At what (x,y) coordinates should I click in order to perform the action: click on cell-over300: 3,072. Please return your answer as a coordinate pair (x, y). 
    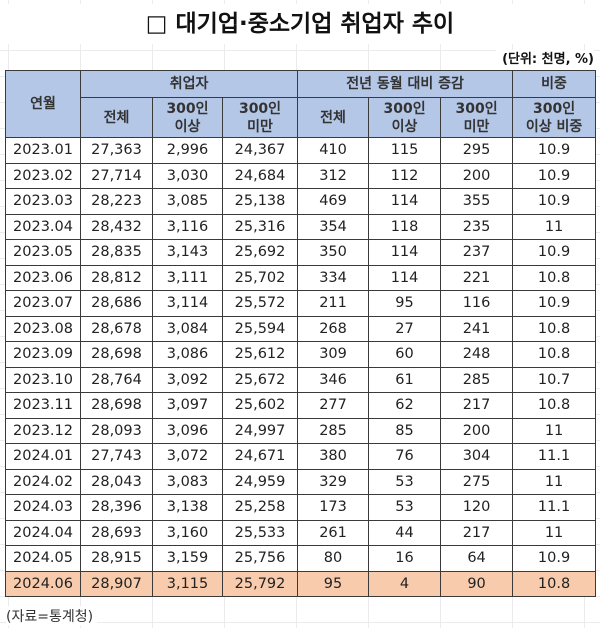
    Looking at the image, I should click on (187, 456).